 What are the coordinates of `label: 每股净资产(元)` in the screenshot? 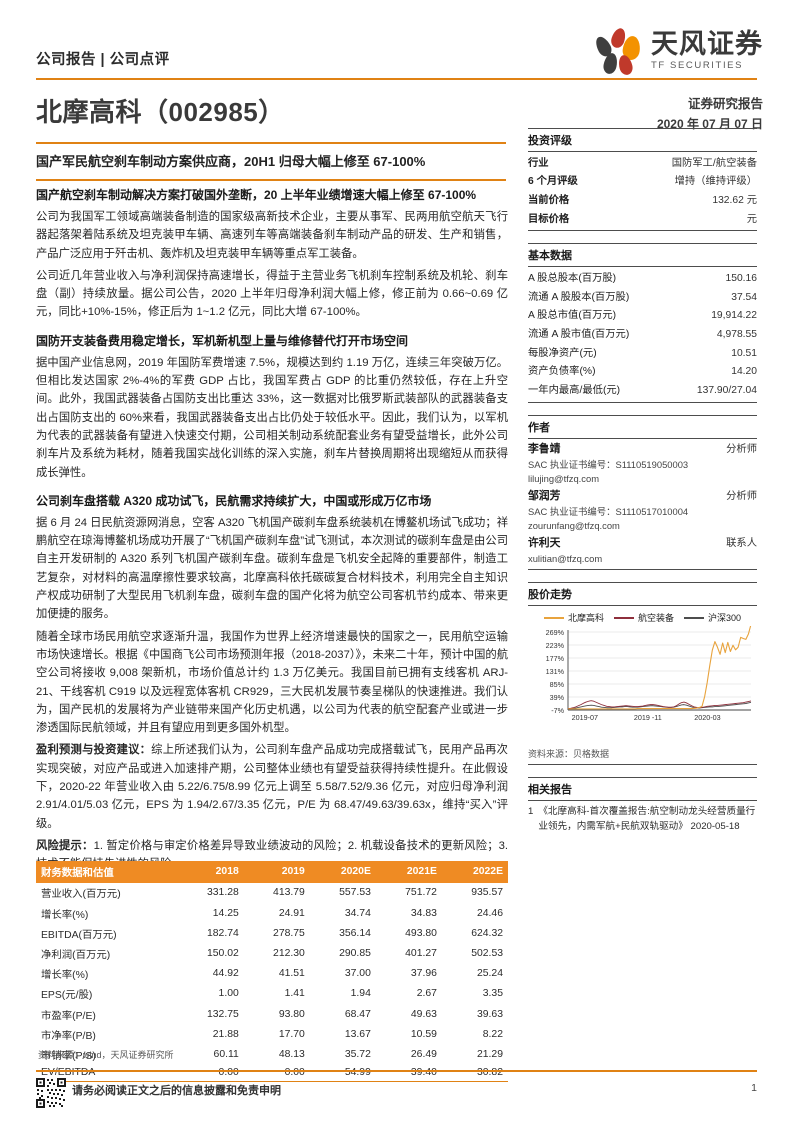 It's located at (562, 353).